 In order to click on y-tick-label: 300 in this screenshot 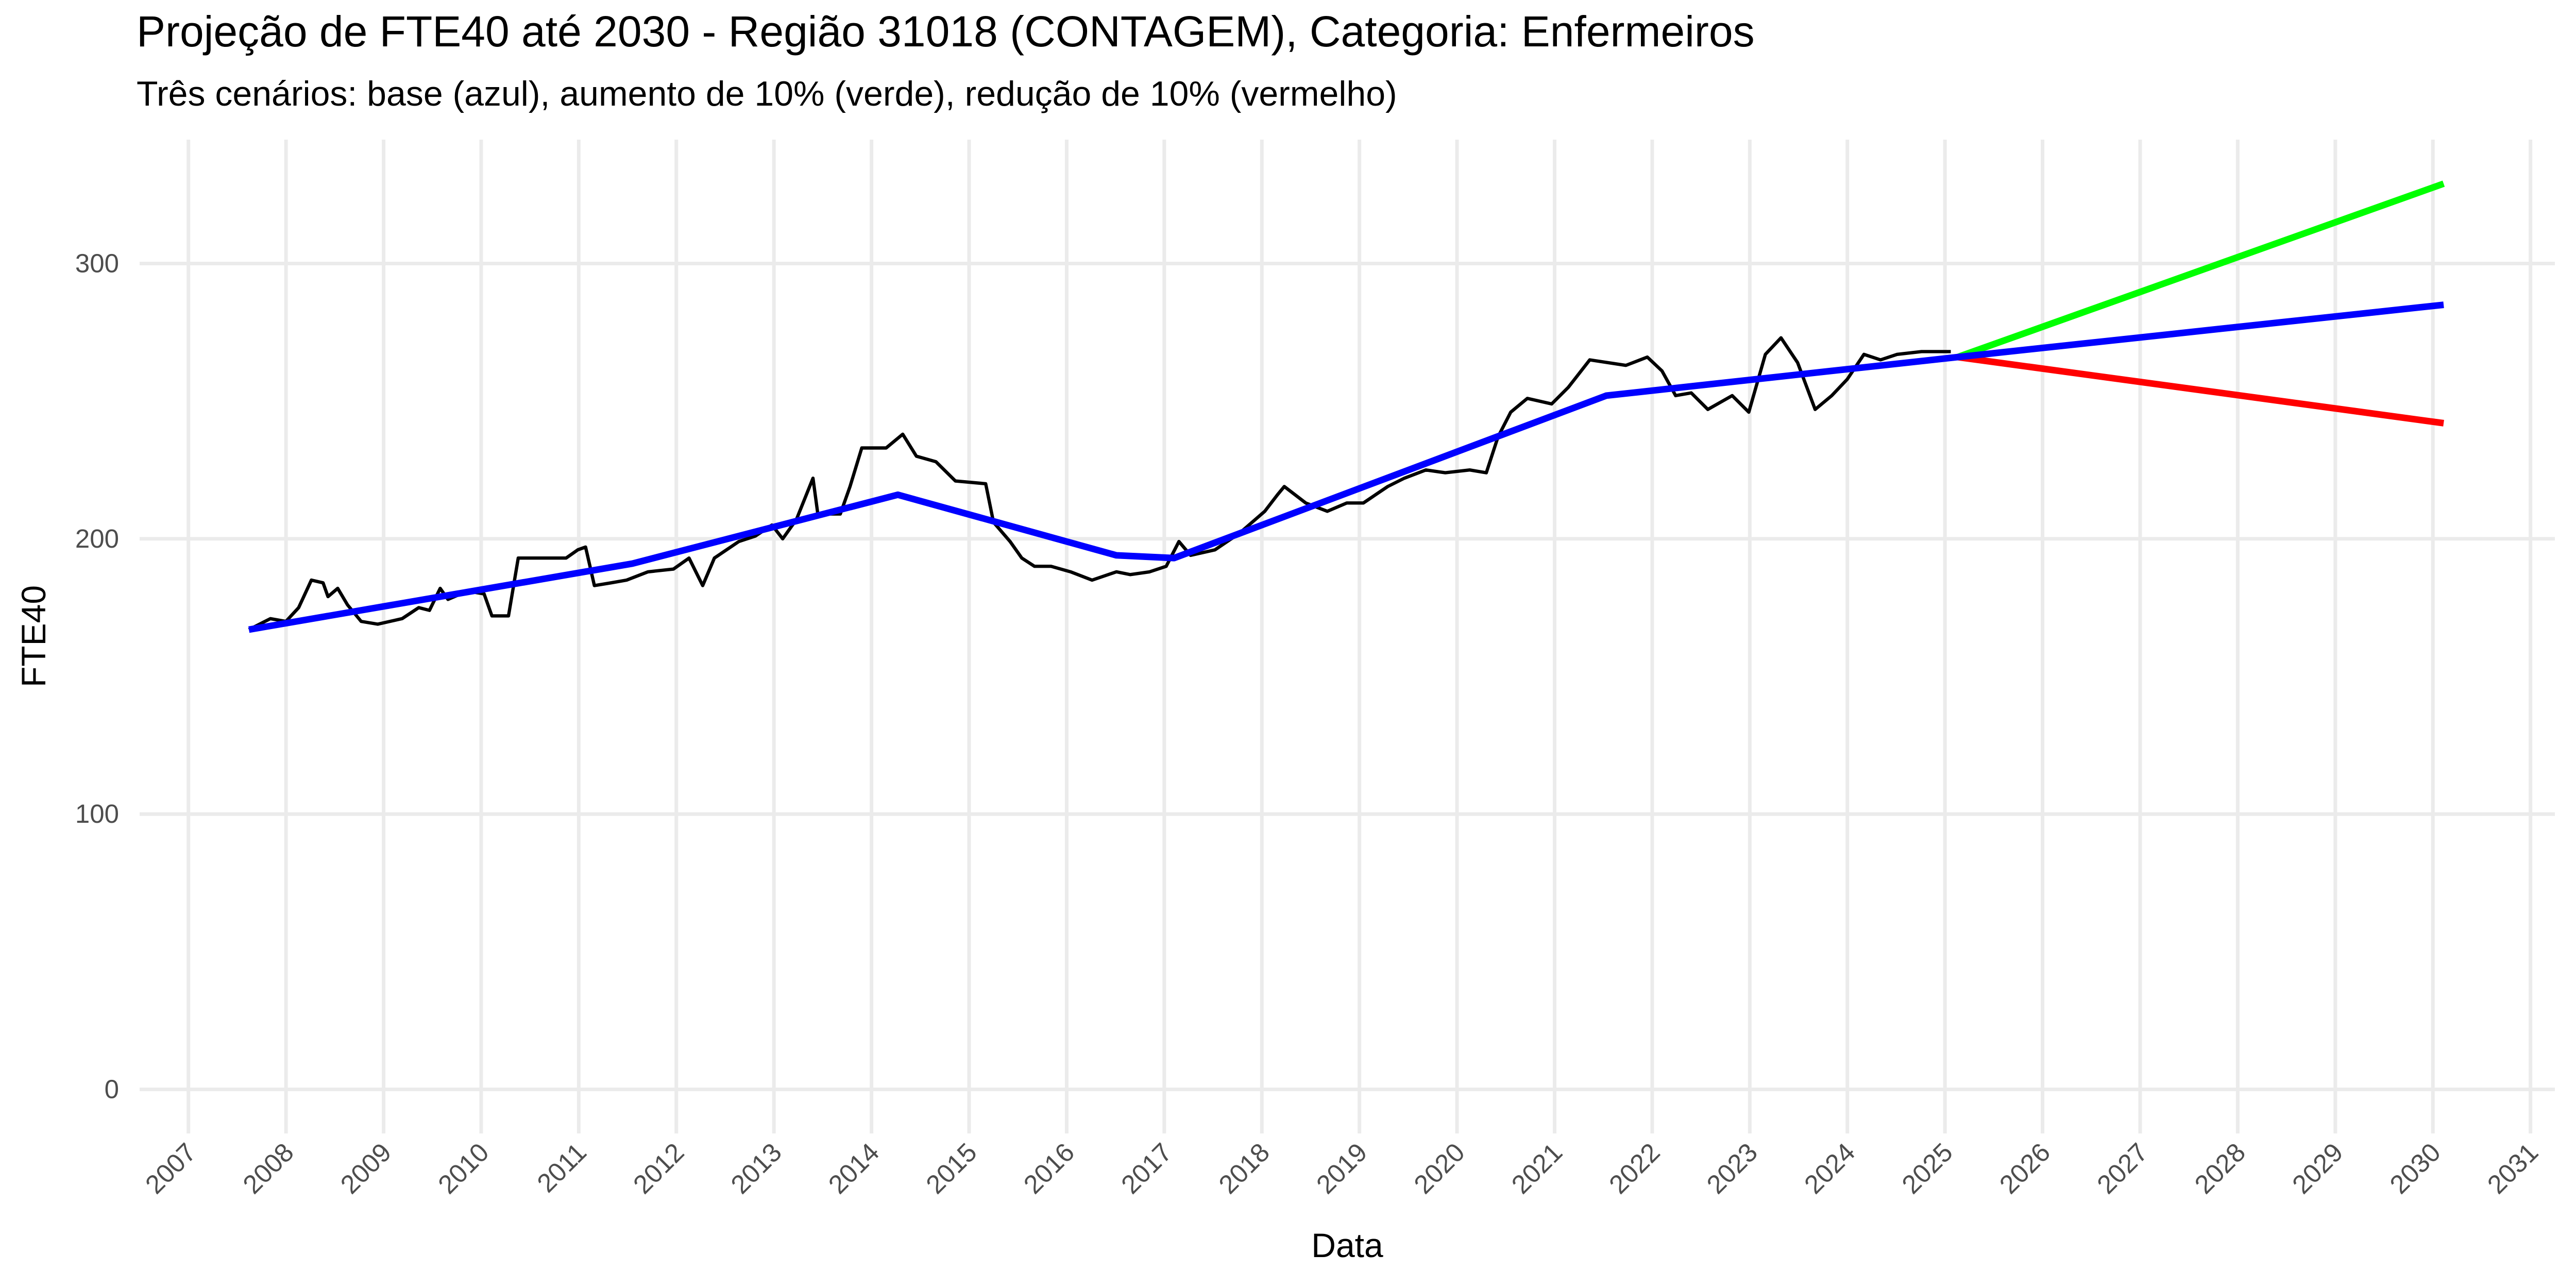, I will do `click(97, 263)`.